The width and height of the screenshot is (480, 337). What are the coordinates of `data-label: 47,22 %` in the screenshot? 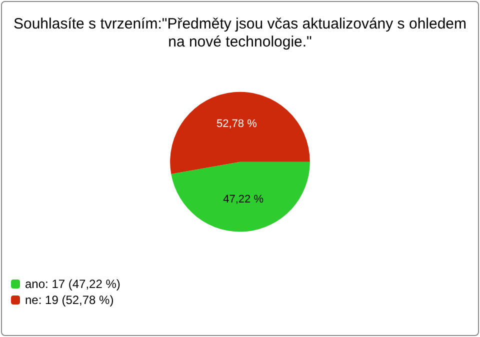 It's located at (243, 200).